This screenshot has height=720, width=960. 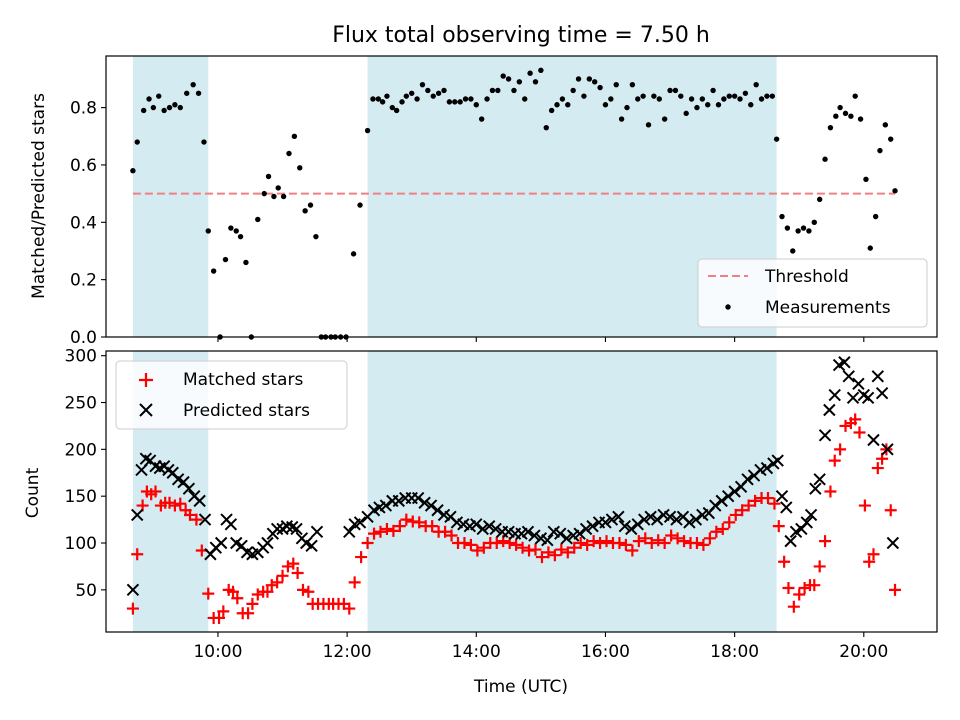 I want to click on y-tick-label: 50, so click(x=86, y=591).